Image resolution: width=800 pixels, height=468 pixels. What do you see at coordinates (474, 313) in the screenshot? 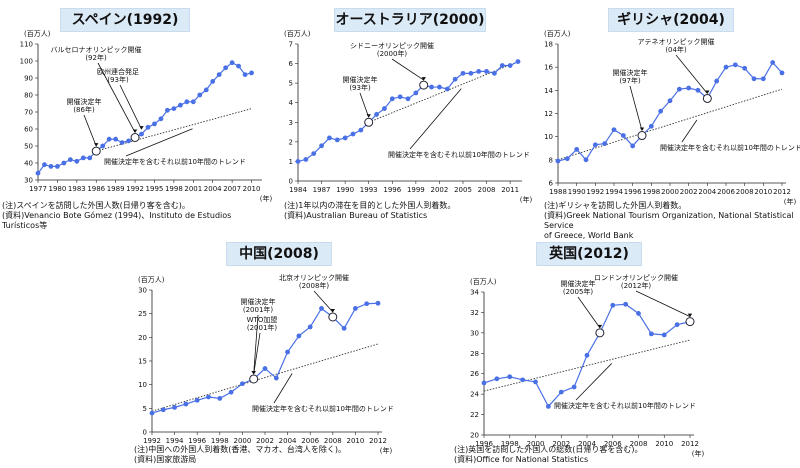
I see `y-tick-label: 32` at bounding box center [474, 313].